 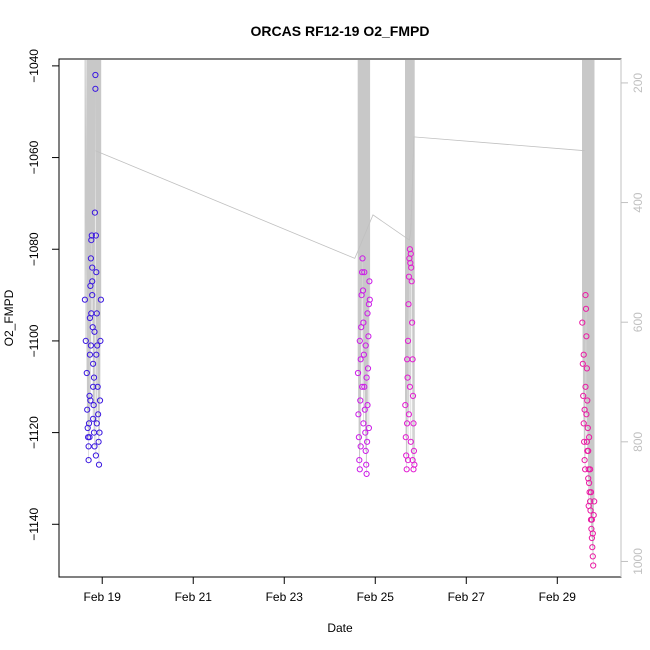 What do you see at coordinates (638, 83) in the screenshot?
I see `right-tick-label-1: 200` at bounding box center [638, 83].